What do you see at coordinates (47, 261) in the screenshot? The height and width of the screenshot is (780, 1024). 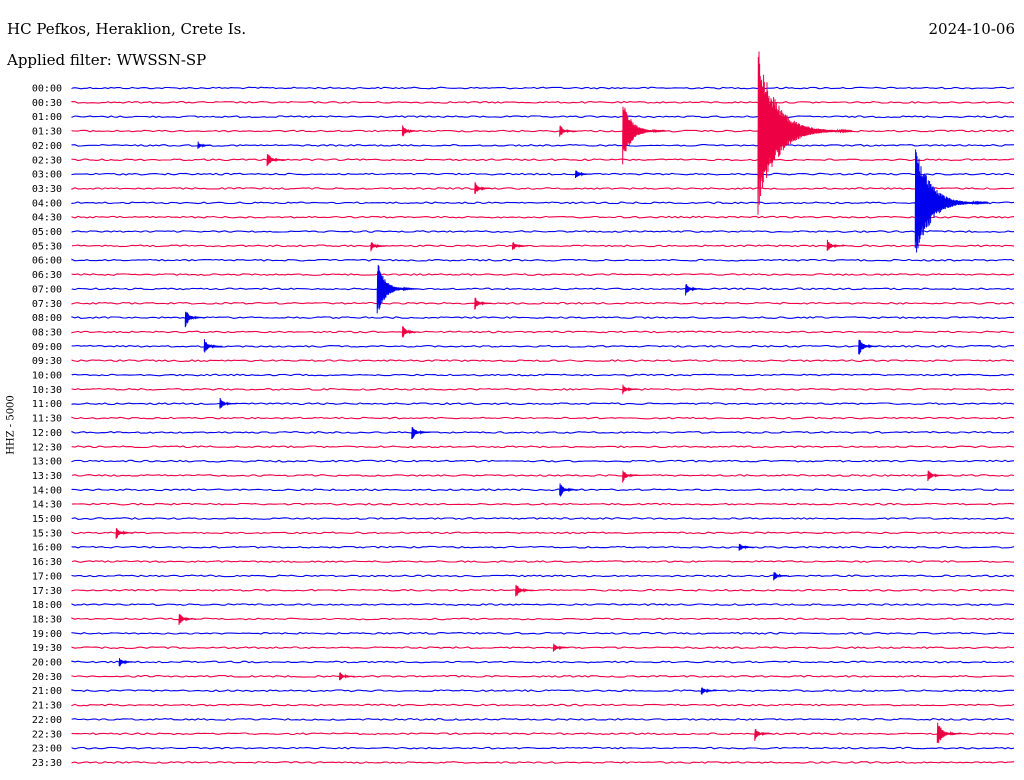 I see `row-time-label: 06:00` at bounding box center [47, 261].